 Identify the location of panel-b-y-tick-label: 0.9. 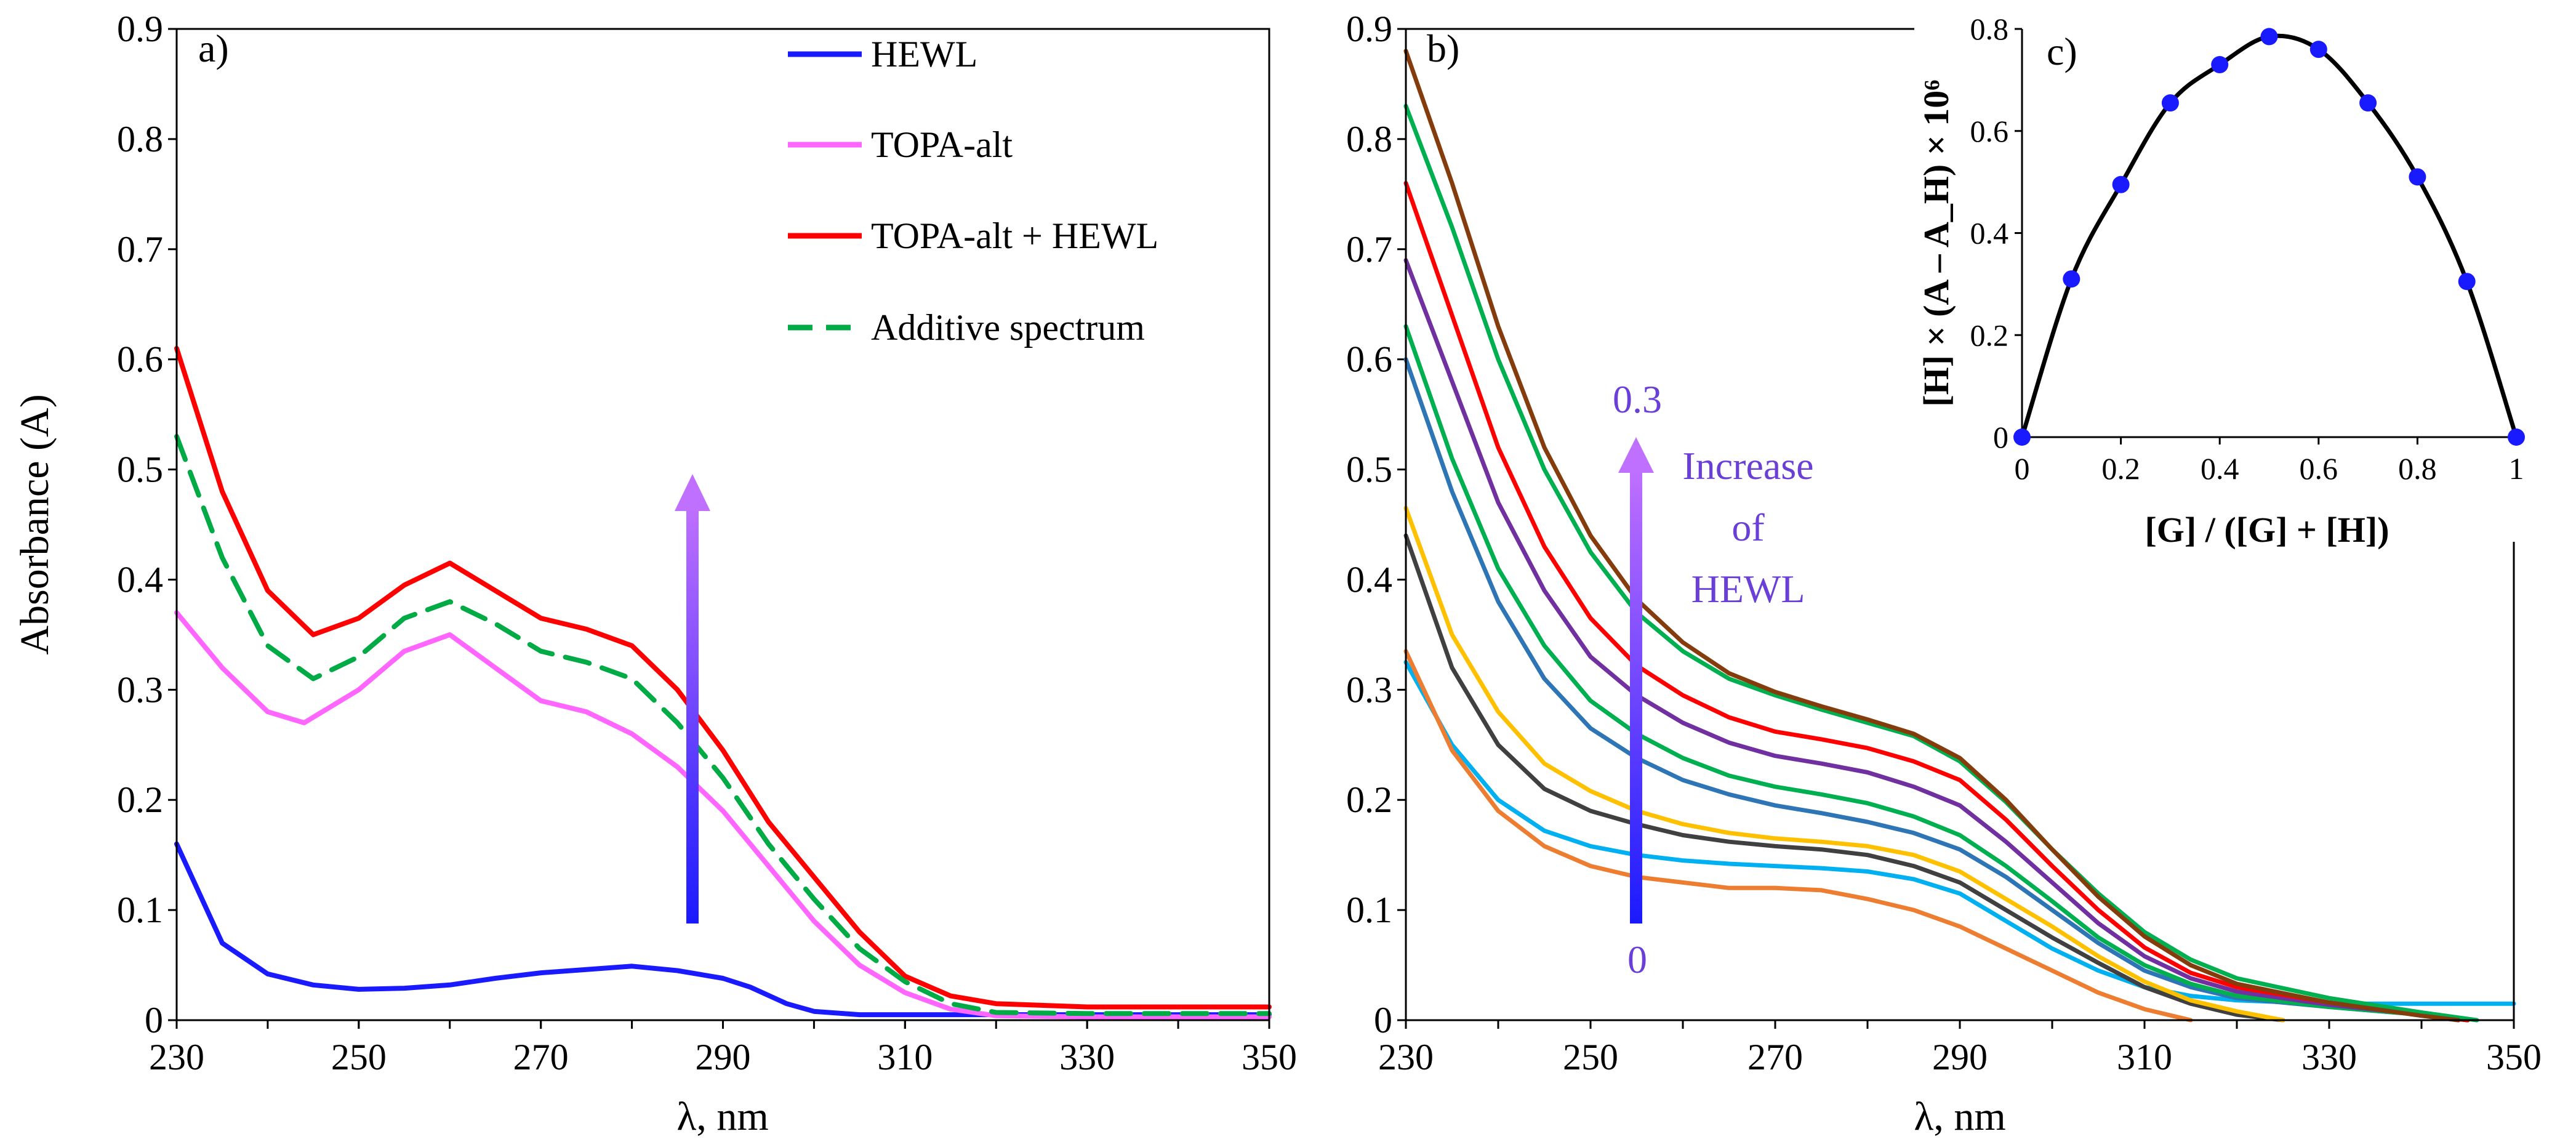
(1369, 29).